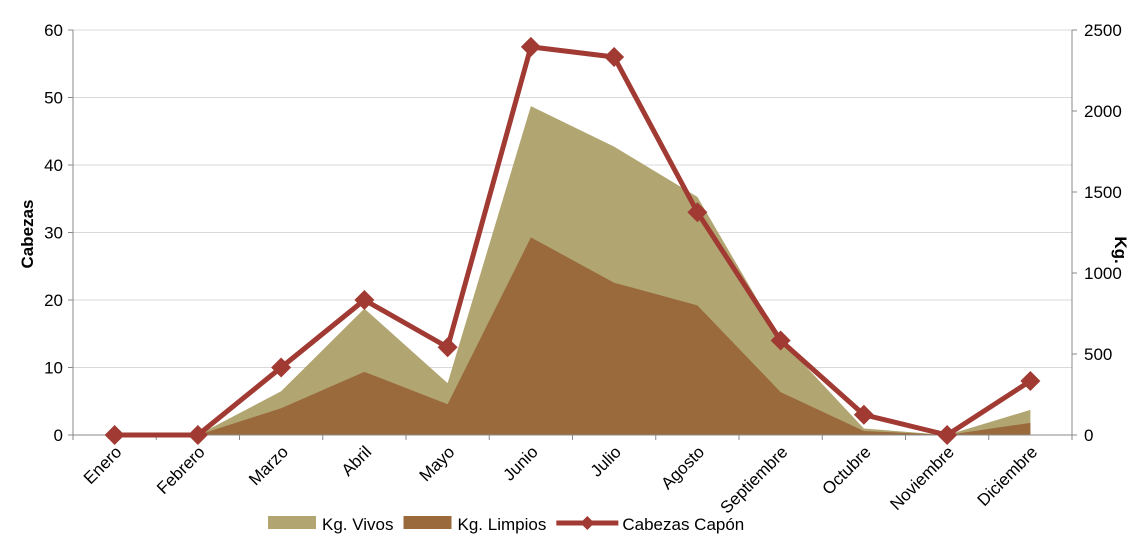 This screenshot has width=1145, height=541. Describe the element at coordinates (1103, 111) in the screenshot. I see `right-tick-label: 2000` at that location.